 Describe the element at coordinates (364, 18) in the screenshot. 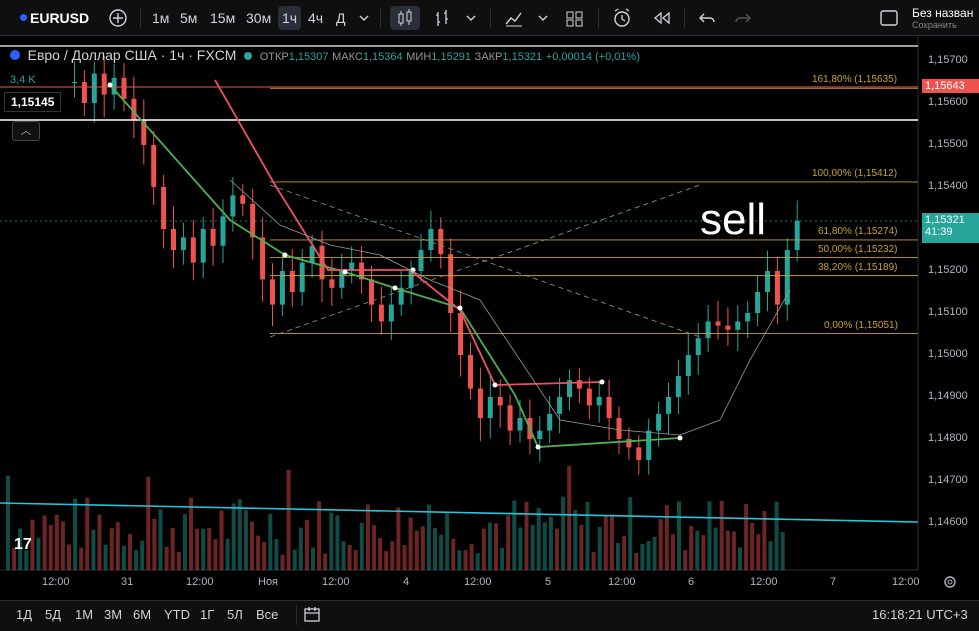

I see `timeframe-dropdown` at that location.